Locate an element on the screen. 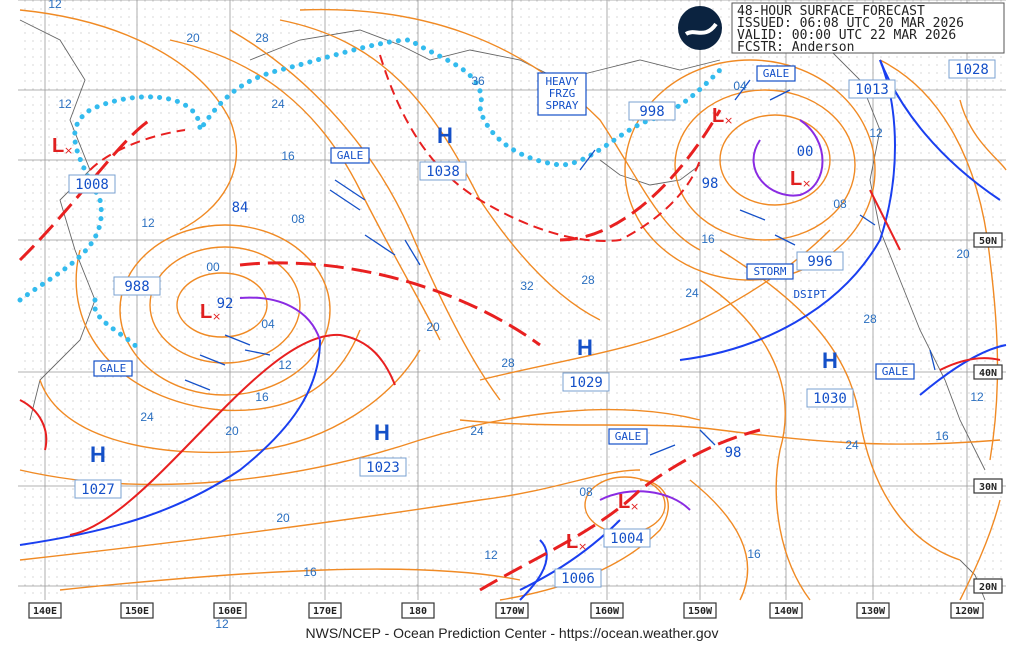 This screenshot has width=1024, height=652. lon-label-text: 130W is located at coordinates (873, 611).